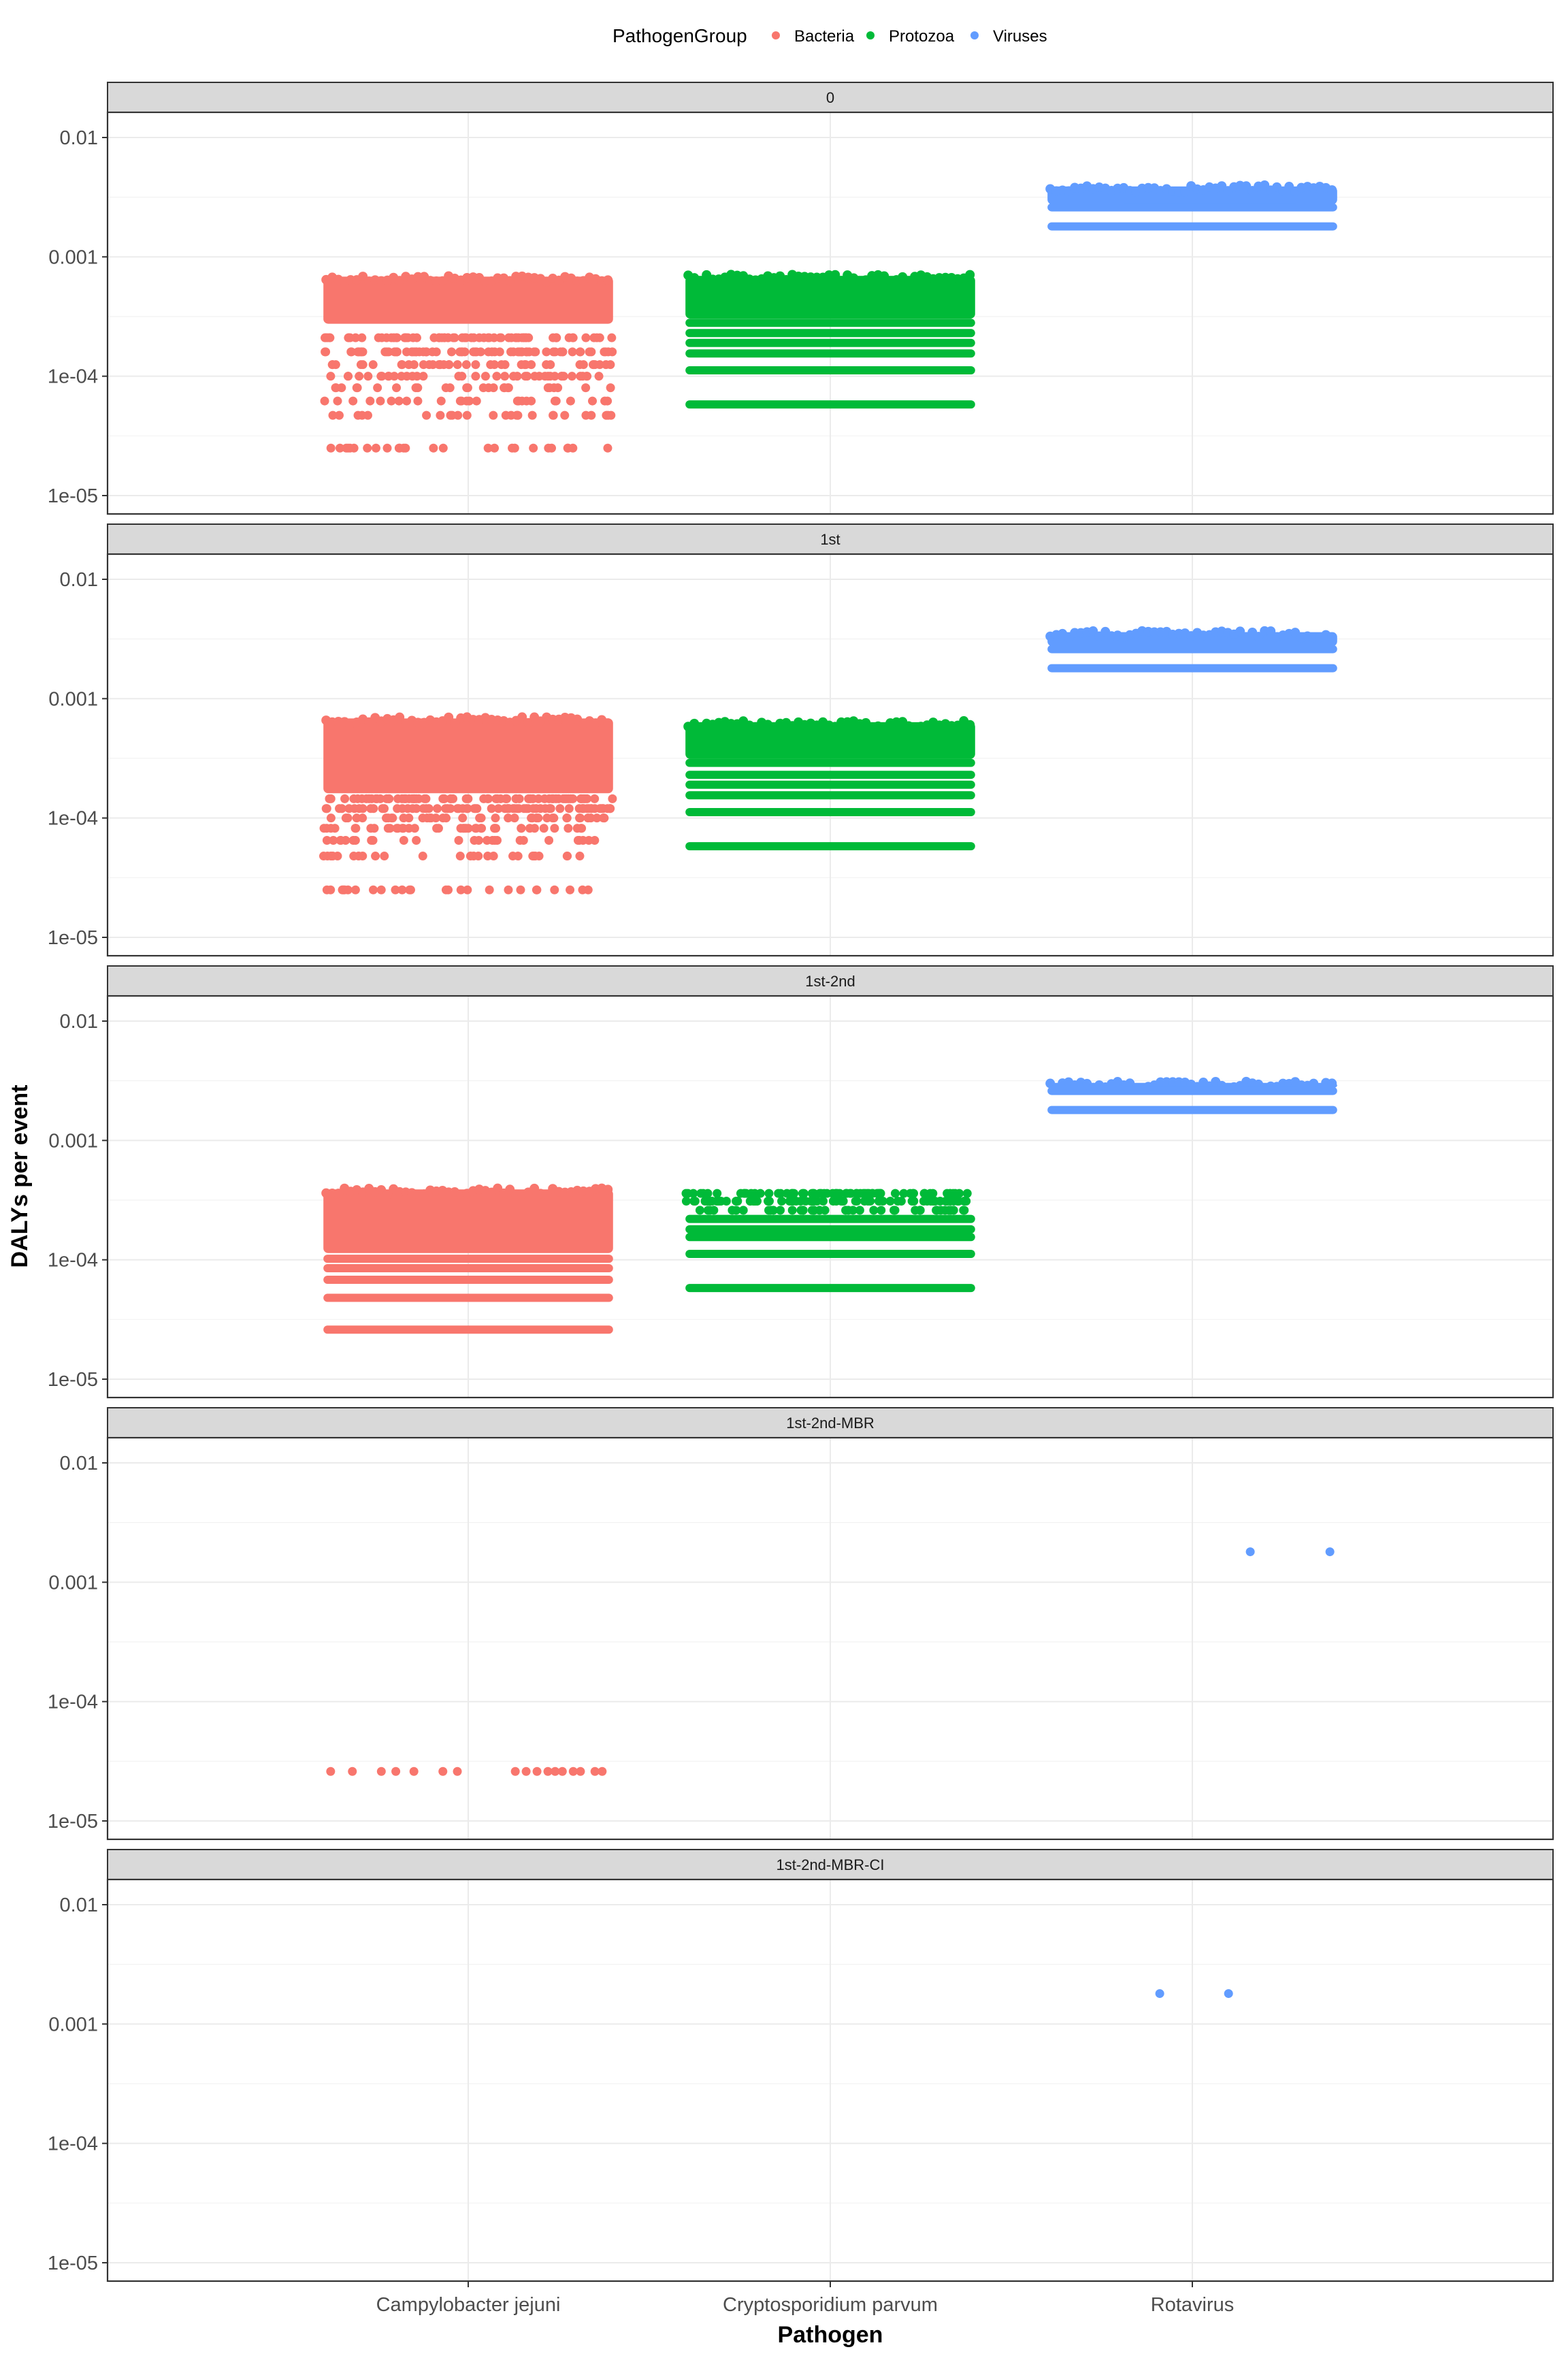 This screenshot has width=1568, height=2356. Describe the element at coordinates (831, 1864) in the screenshot. I see `panel-strip` at that location.